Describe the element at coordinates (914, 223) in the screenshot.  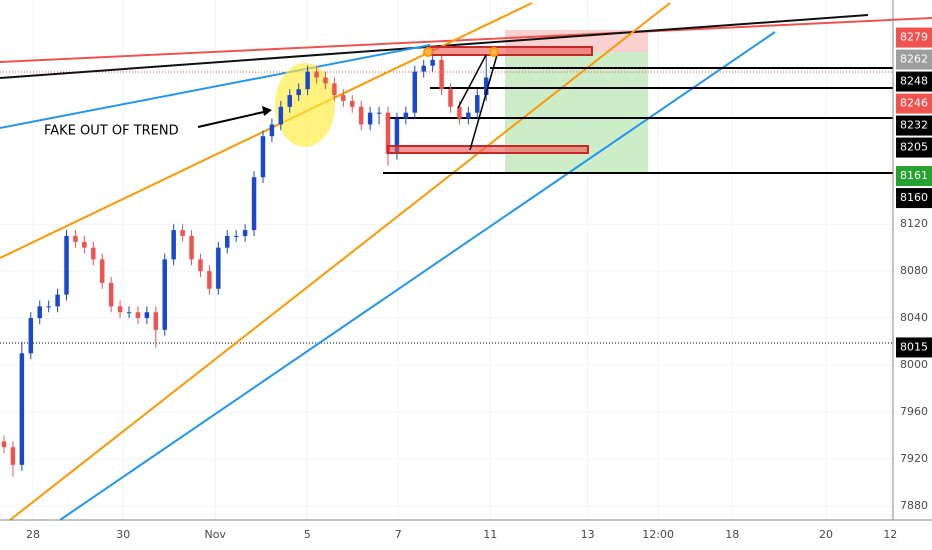
I see `y-tick-label: 8120` at that location.